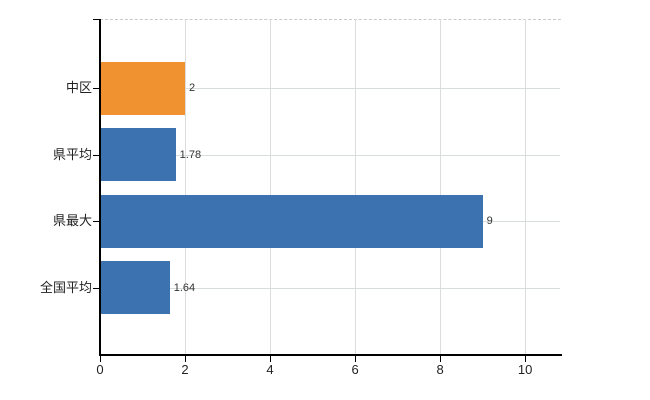 The height and width of the screenshot is (400, 650). Describe the element at coordinates (190, 154) in the screenshot. I see `bar-value-label: 1.78` at that location.